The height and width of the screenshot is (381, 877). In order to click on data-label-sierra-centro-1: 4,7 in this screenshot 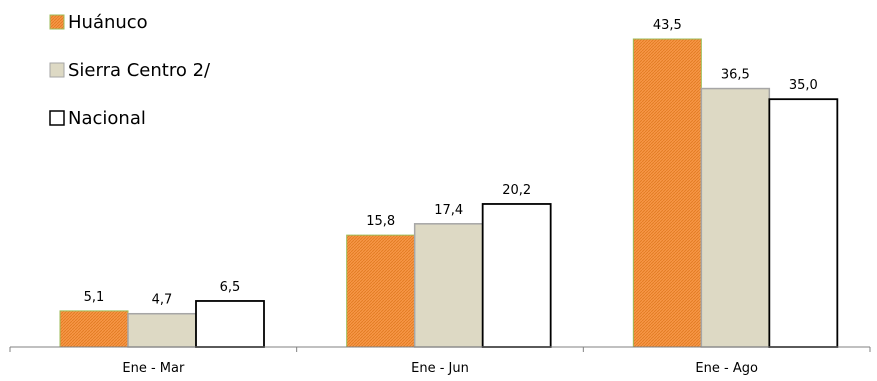, I will do `click(162, 300)`.